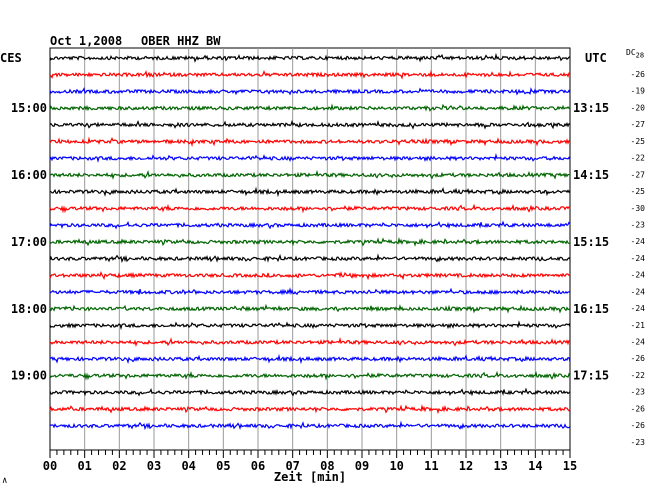 The width and height of the screenshot is (650, 494). What do you see at coordinates (362, 466) in the screenshot?
I see `x-tick-label: 09` at bounding box center [362, 466].